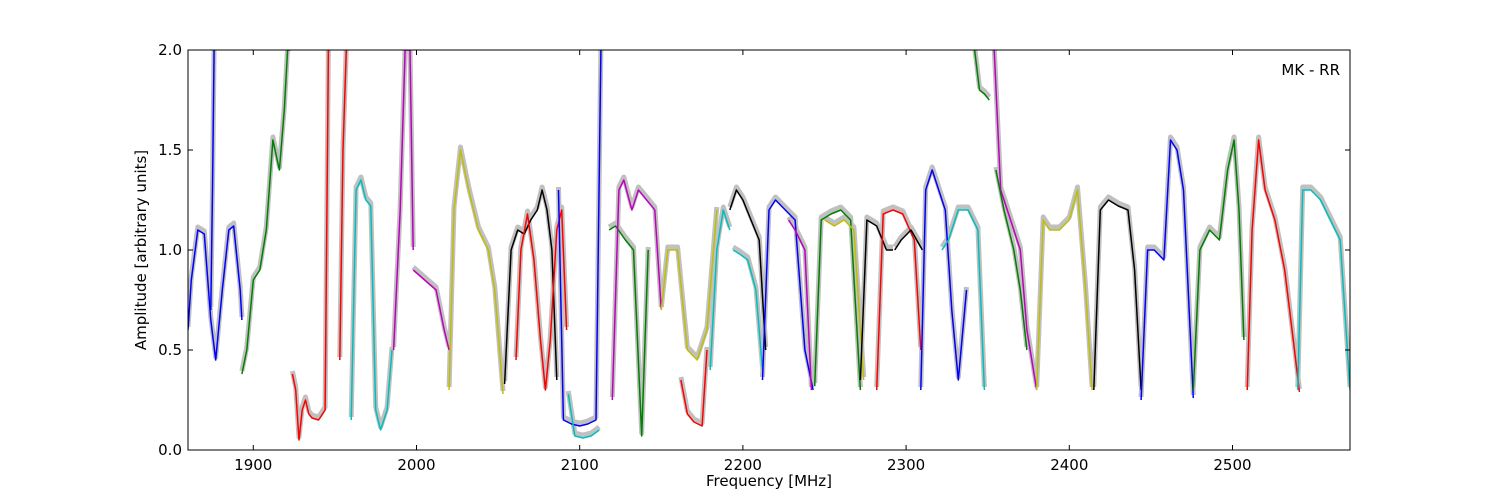 Image resolution: width=1500 pixels, height=500 pixels. I want to click on x-tick-label: 2100, so click(580, 465).